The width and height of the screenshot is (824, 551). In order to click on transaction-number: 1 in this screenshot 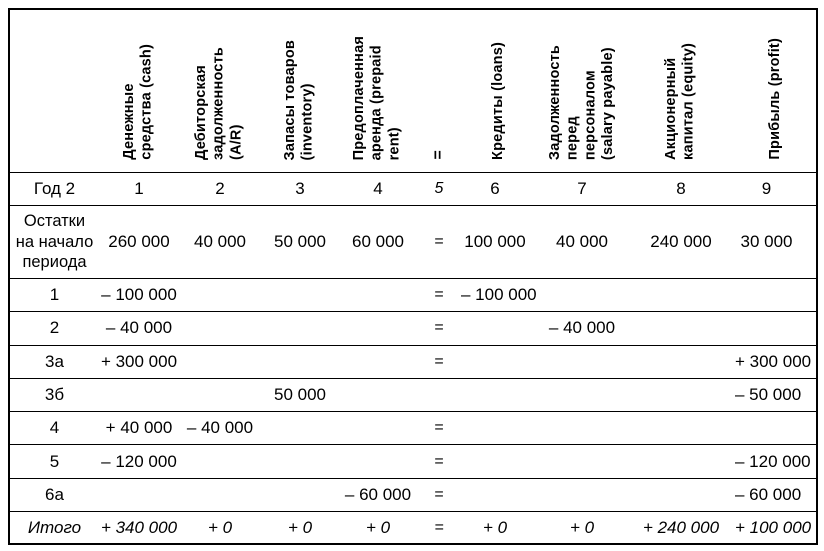, I will do `click(54, 295)`.